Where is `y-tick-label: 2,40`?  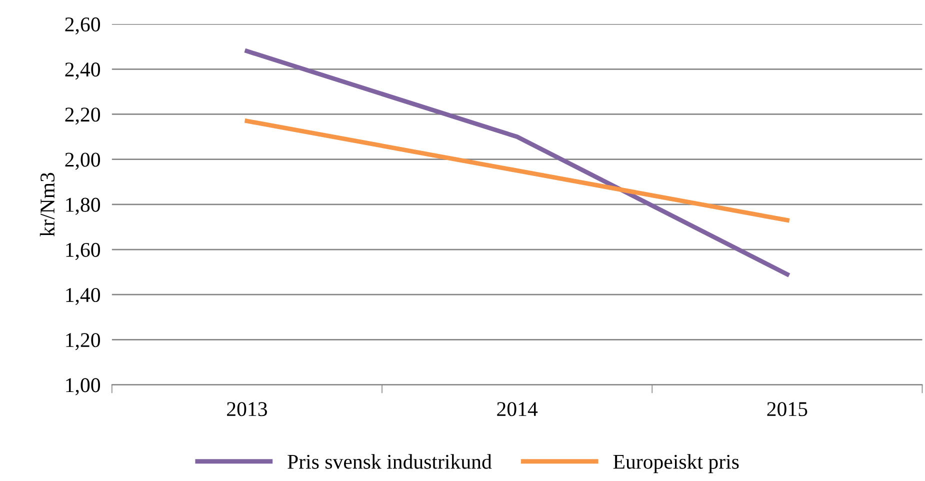
y-tick-label: 2,40 is located at coordinates (82, 71).